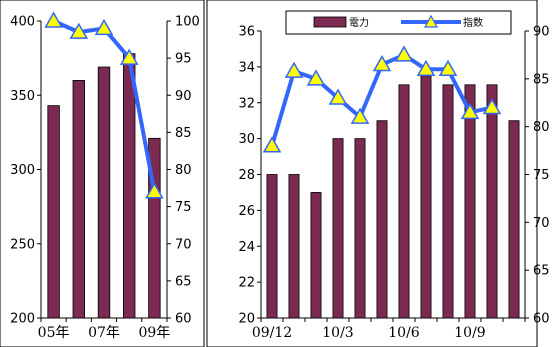 The width and height of the screenshot is (554, 347). What do you see at coordinates (22, 22) in the screenshot?
I see `y-tick-label-left: 400` at bounding box center [22, 22].